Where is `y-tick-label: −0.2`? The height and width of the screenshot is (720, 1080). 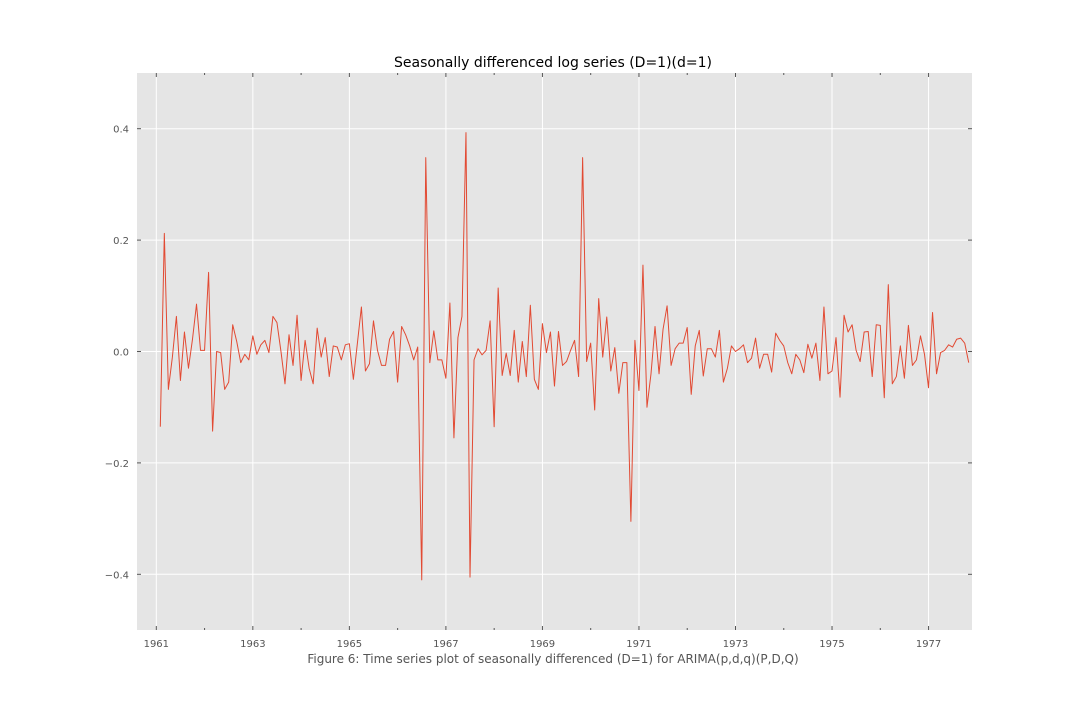 y-tick-label: −0.2 is located at coordinates (117, 464).